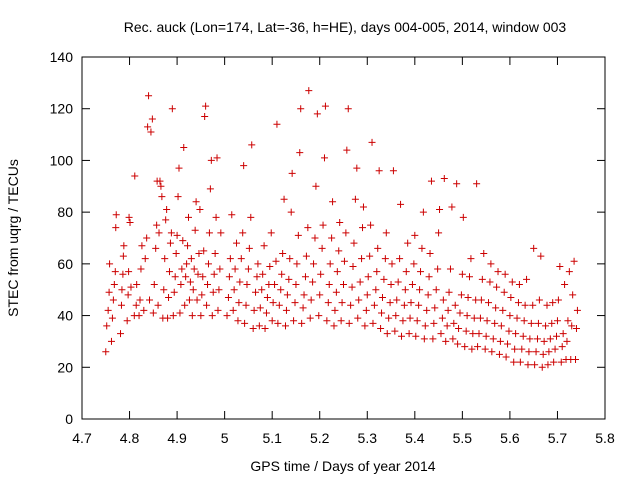 The width and height of the screenshot is (640, 480). I want to click on x-tick-label: 5.8, so click(605, 438).